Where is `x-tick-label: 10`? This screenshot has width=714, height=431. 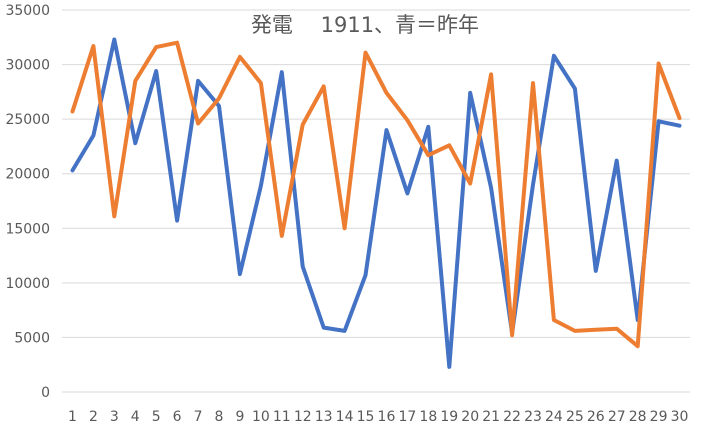
x-tick-label: 10 is located at coordinates (261, 417).